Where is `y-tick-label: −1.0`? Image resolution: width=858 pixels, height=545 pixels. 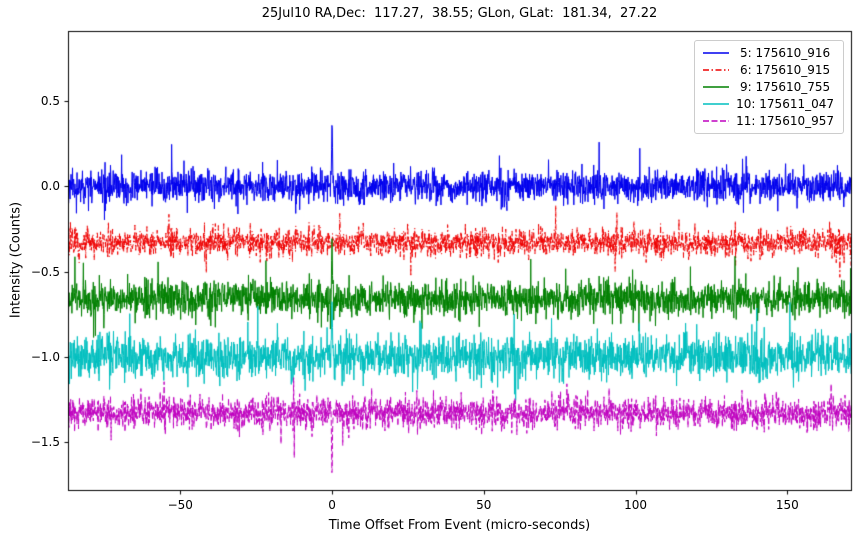 y-tick-label: −1.0 is located at coordinates (45, 356).